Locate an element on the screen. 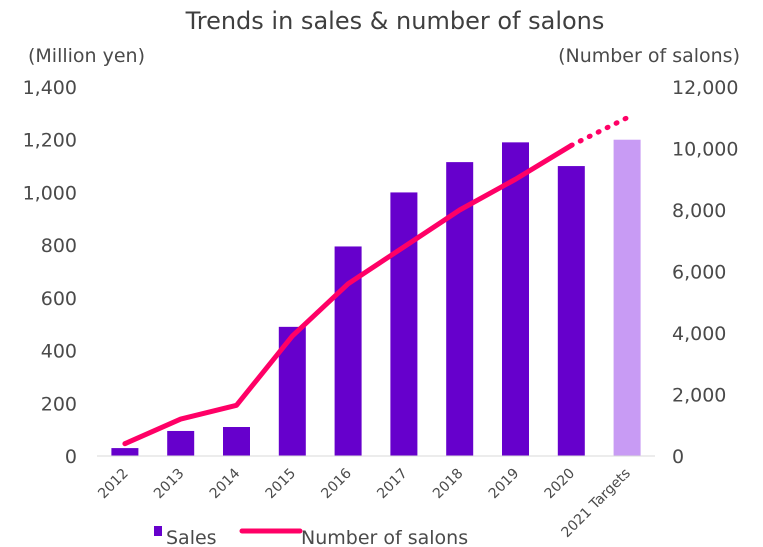 The height and width of the screenshot is (547, 763). legend: Sales Number of salons is located at coordinates (311, 536).